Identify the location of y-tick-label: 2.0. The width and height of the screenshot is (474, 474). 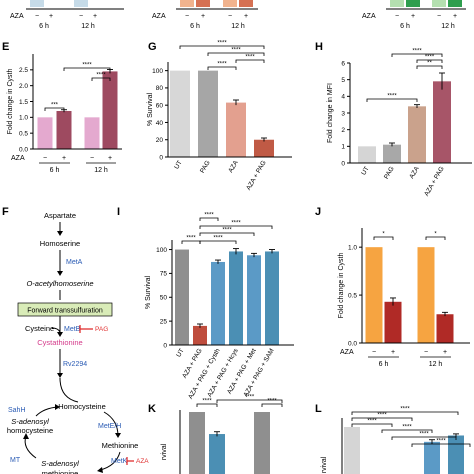
(23, 86).